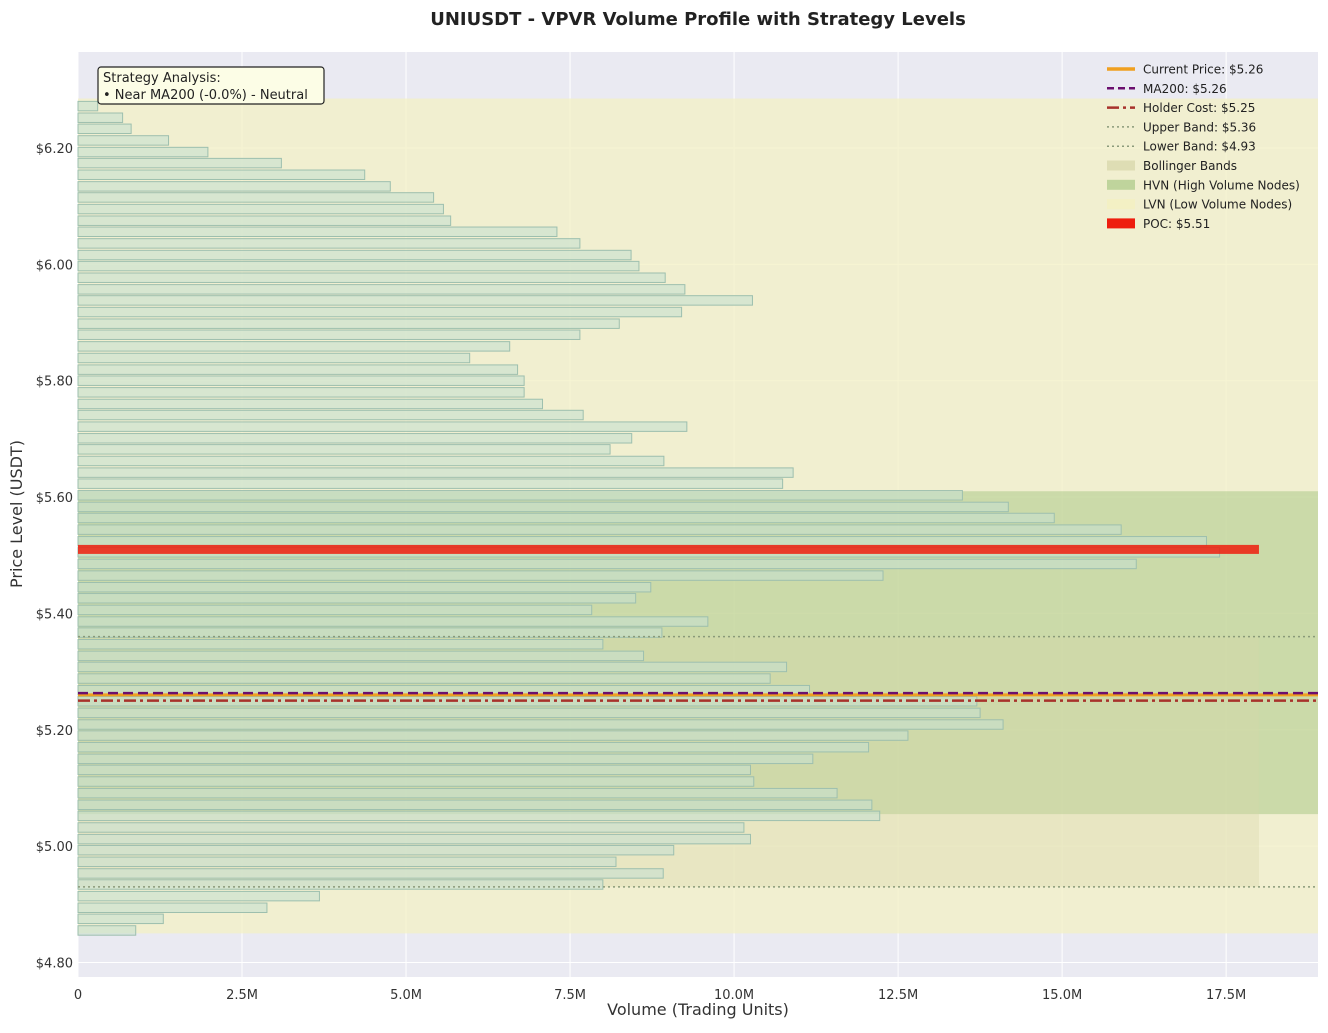 This screenshot has height=1033, width=1328. What do you see at coordinates (162, 78) in the screenshot?
I see `annotation-title: Strategy Analysis:` at bounding box center [162, 78].